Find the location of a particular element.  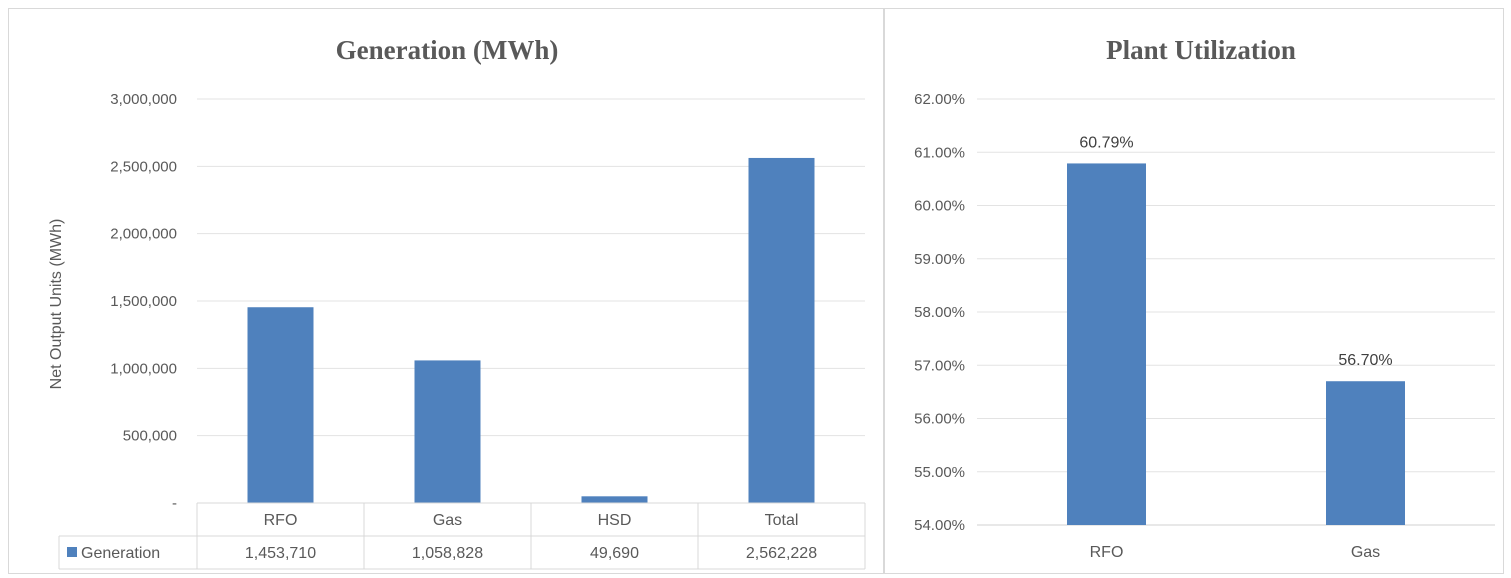

y-tick-label: 1,500,000 is located at coordinates (143, 301).